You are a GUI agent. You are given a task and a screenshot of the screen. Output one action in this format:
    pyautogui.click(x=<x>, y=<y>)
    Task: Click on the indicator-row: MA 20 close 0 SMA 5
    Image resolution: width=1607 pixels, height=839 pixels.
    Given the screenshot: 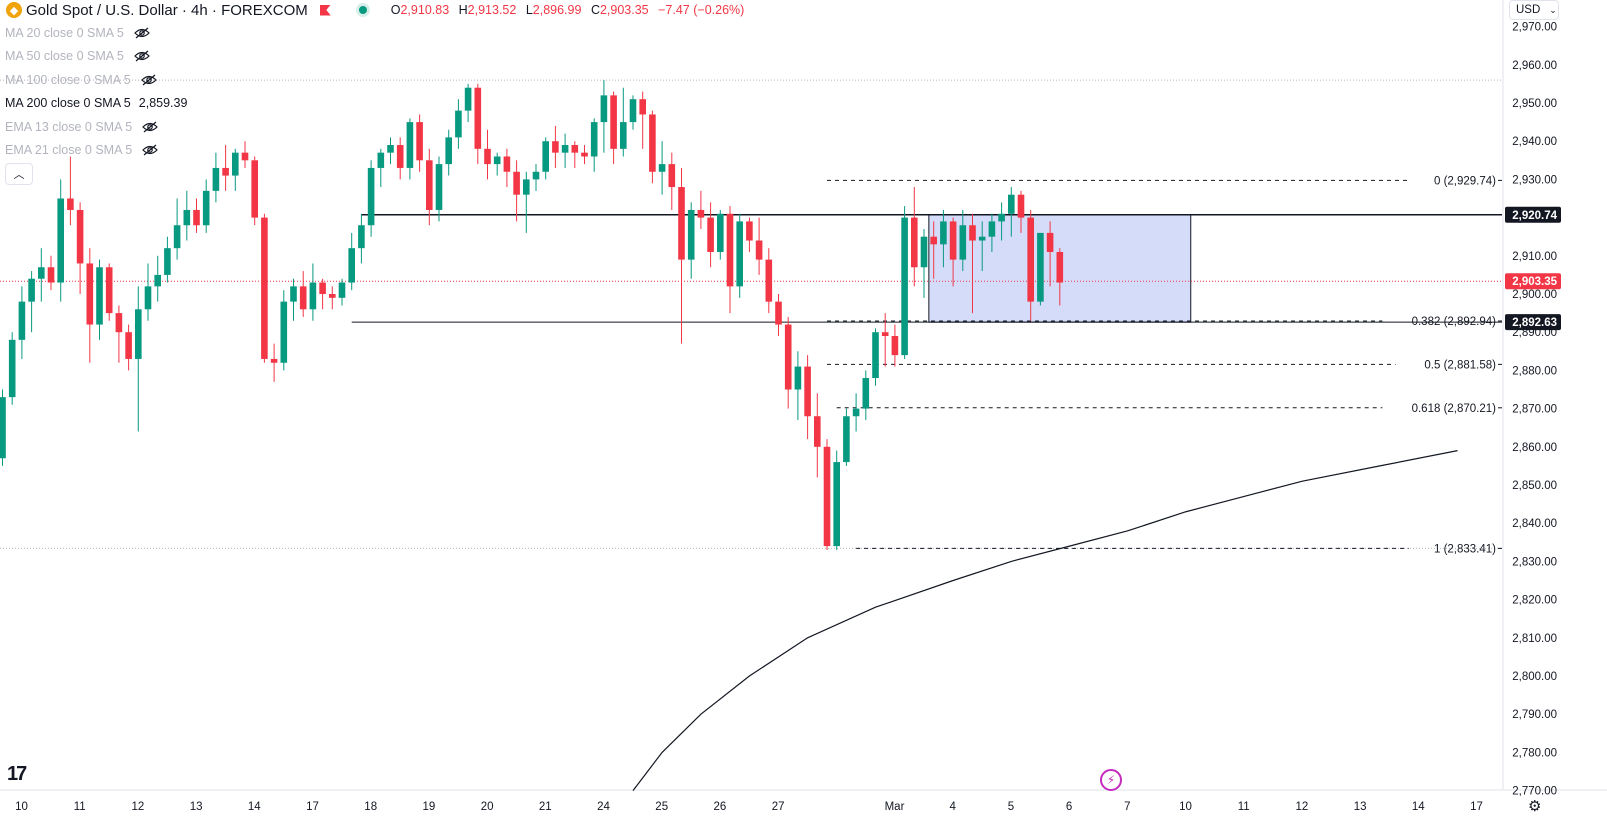 What is the action you would take?
    pyautogui.click(x=77, y=33)
    